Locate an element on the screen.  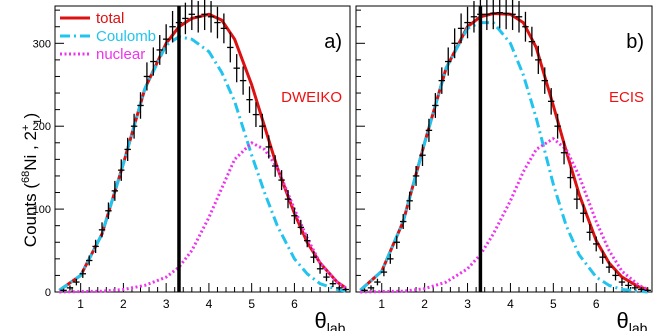
code-label: ECIS is located at coordinates (626, 97).